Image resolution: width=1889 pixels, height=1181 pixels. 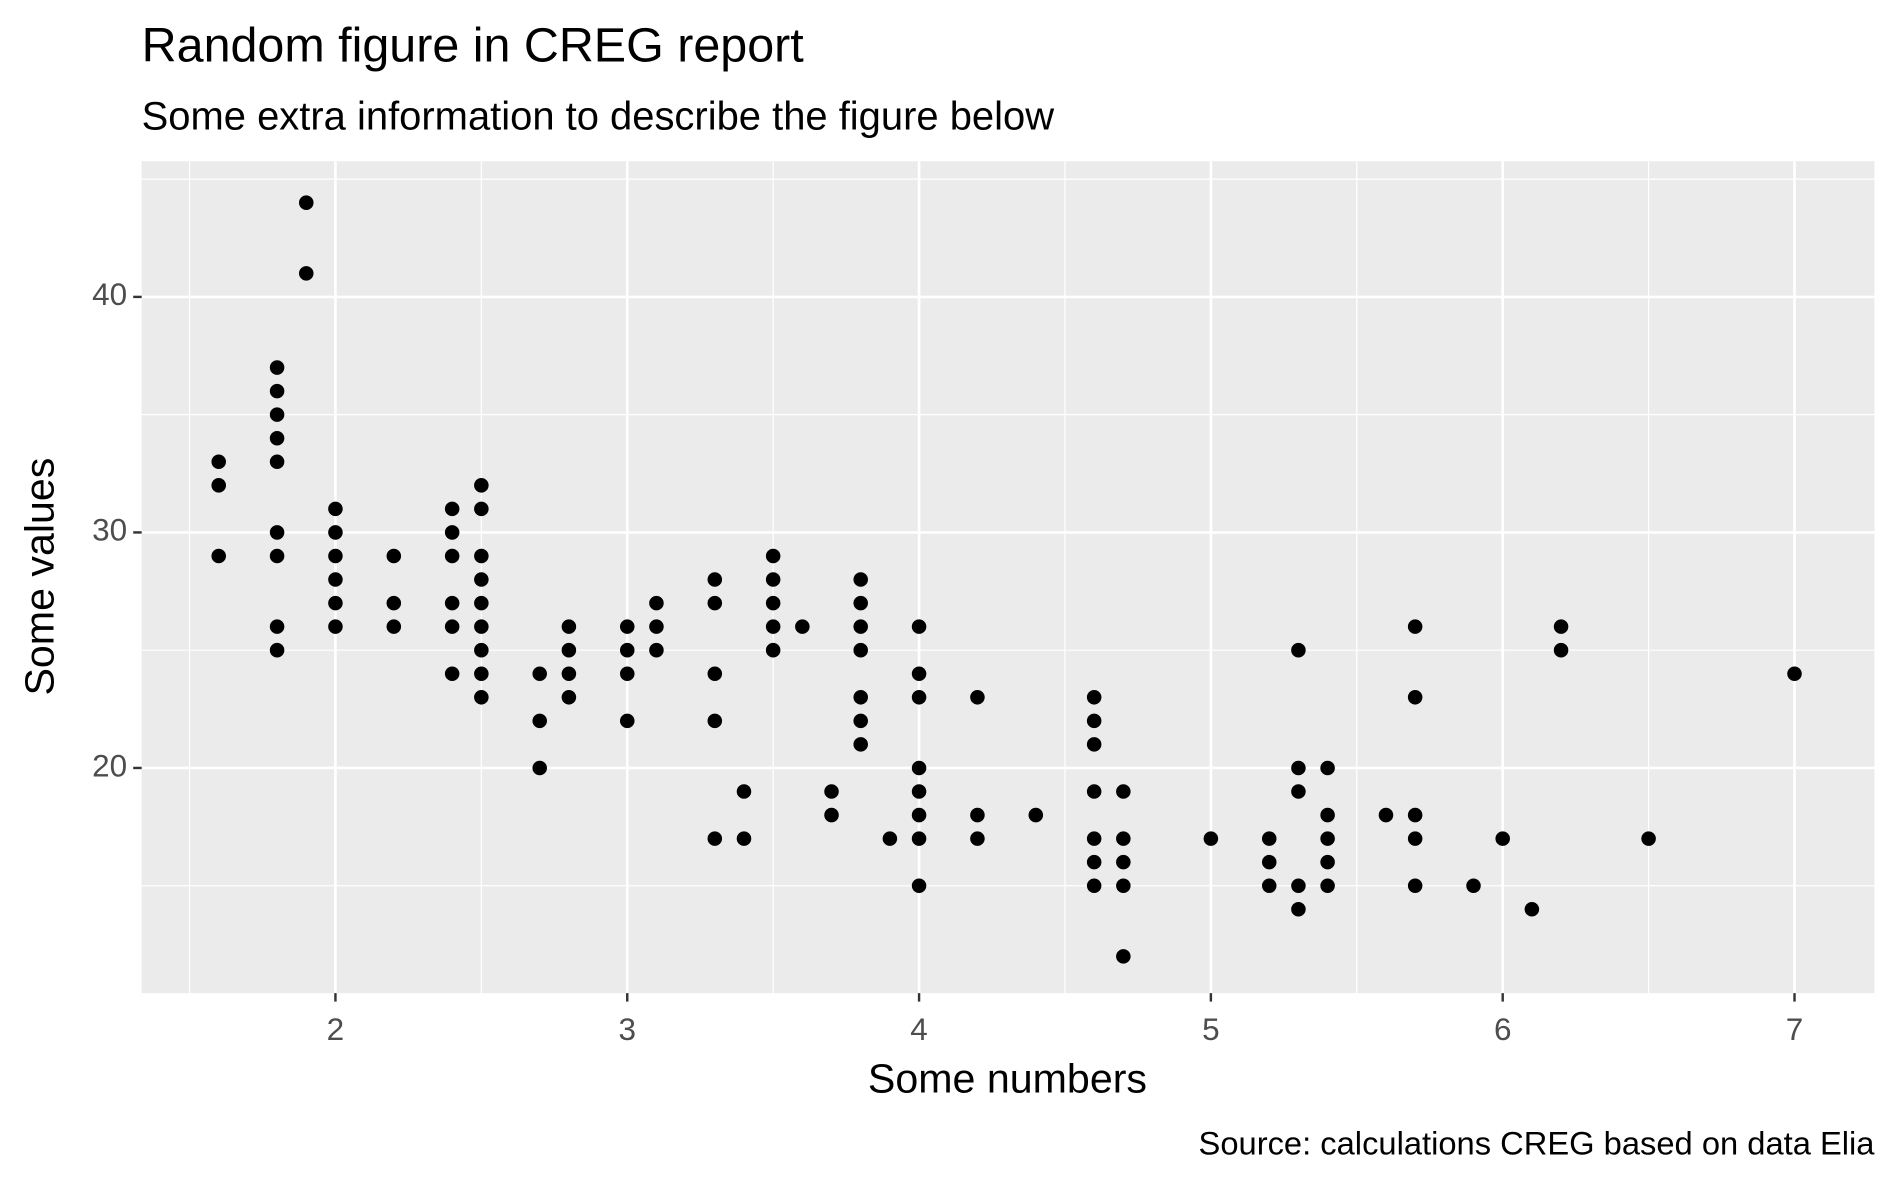 What do you see at coordinates (109, 294) in the screenshot?
I see `y-tick-label: 40` at bounding box center [109, 294].